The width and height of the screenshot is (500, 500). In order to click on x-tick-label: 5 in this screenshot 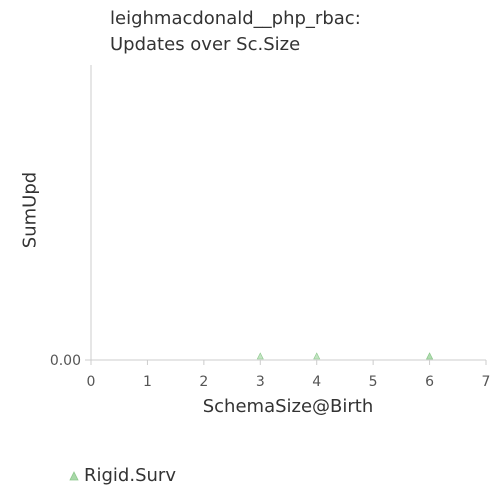, I will do `click(373, 382)`.